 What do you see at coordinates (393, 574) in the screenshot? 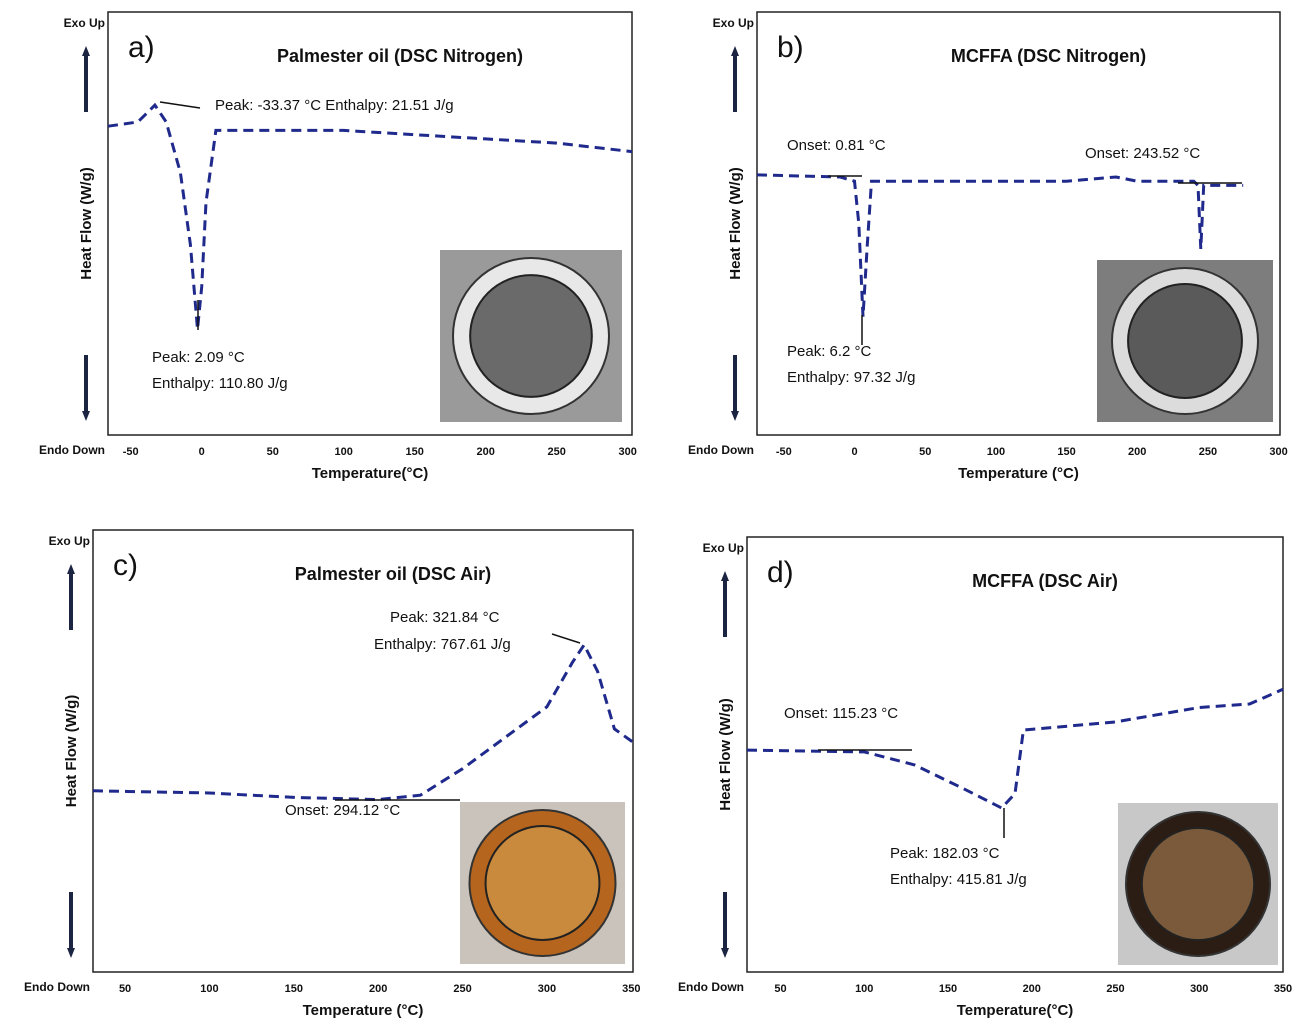
I see `chart-title: Palmester oil (DSC Air)` at bounding box center [393, 574].